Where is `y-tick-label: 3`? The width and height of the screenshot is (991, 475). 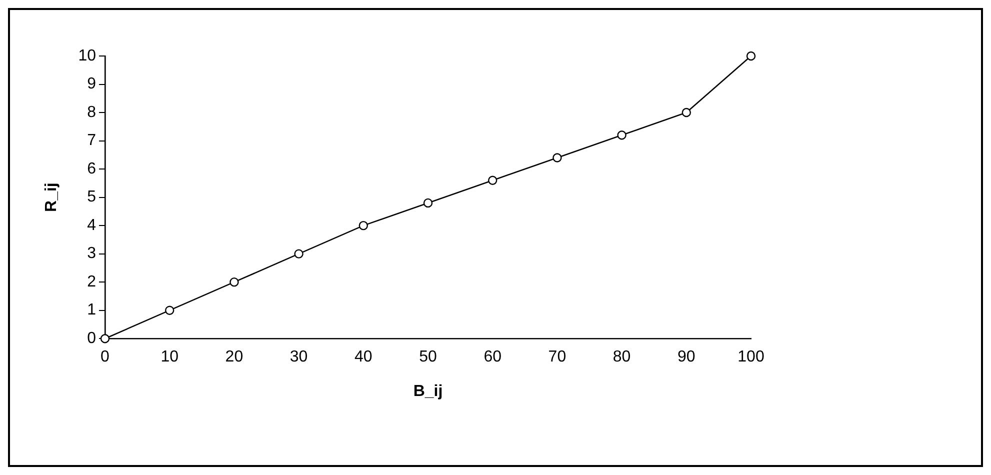 y-tick-label: 3 is located at coordinates (91, 253).